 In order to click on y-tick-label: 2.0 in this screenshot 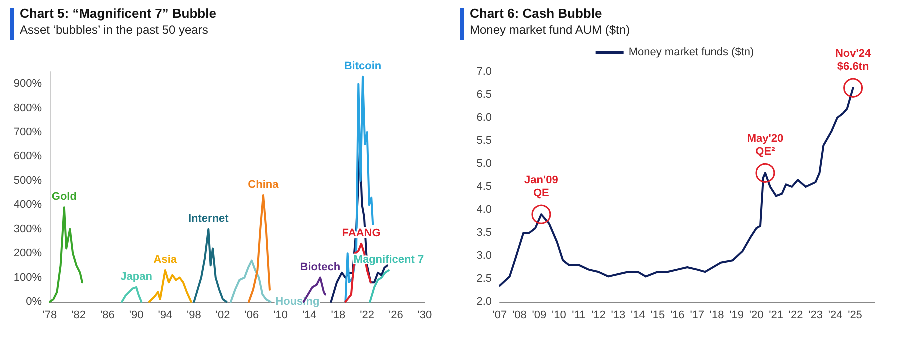, I will do `click(484, 302)`.